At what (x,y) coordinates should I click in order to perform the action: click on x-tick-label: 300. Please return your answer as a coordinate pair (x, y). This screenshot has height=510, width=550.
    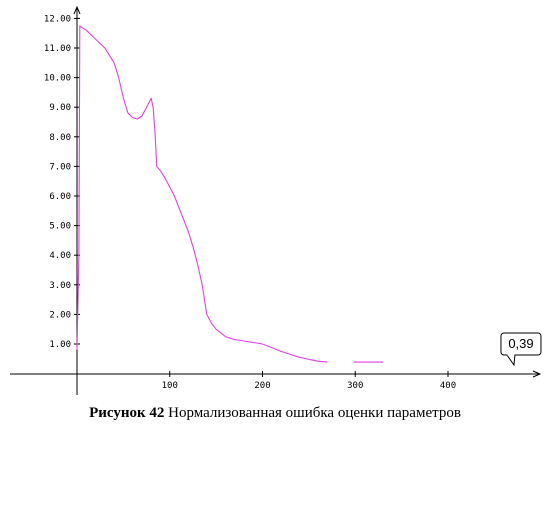
    Looking at the image, I should click on (355, 386).